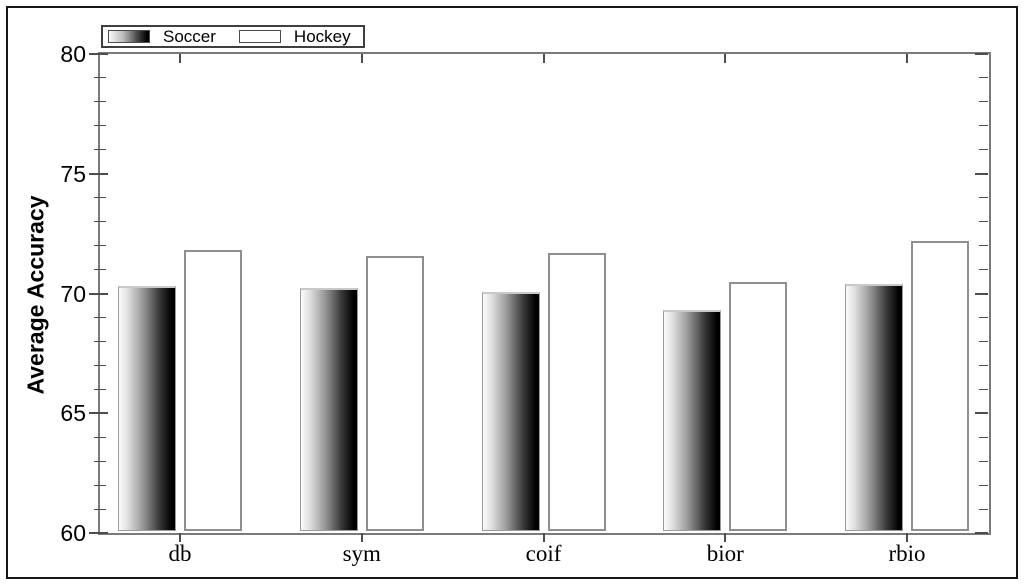 This screenshot has height=585, width=1024. I want to click on y-tick-label: 80, so click(73, 54).